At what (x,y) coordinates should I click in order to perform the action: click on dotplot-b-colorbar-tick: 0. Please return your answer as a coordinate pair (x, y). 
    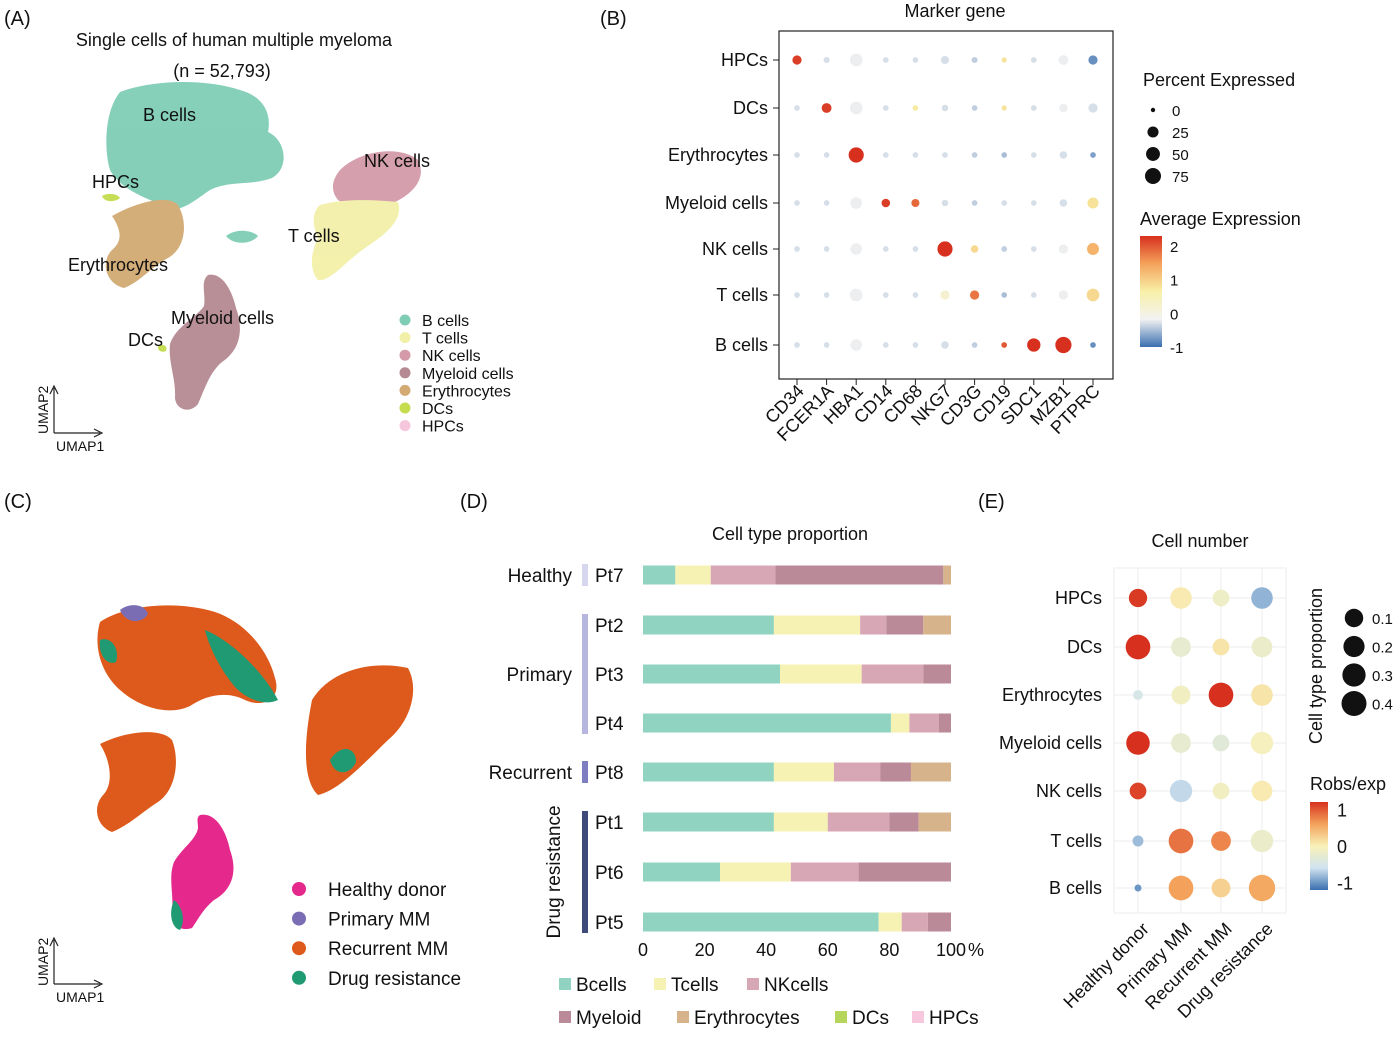
    Looking at the image, I should click on (1174, 314).